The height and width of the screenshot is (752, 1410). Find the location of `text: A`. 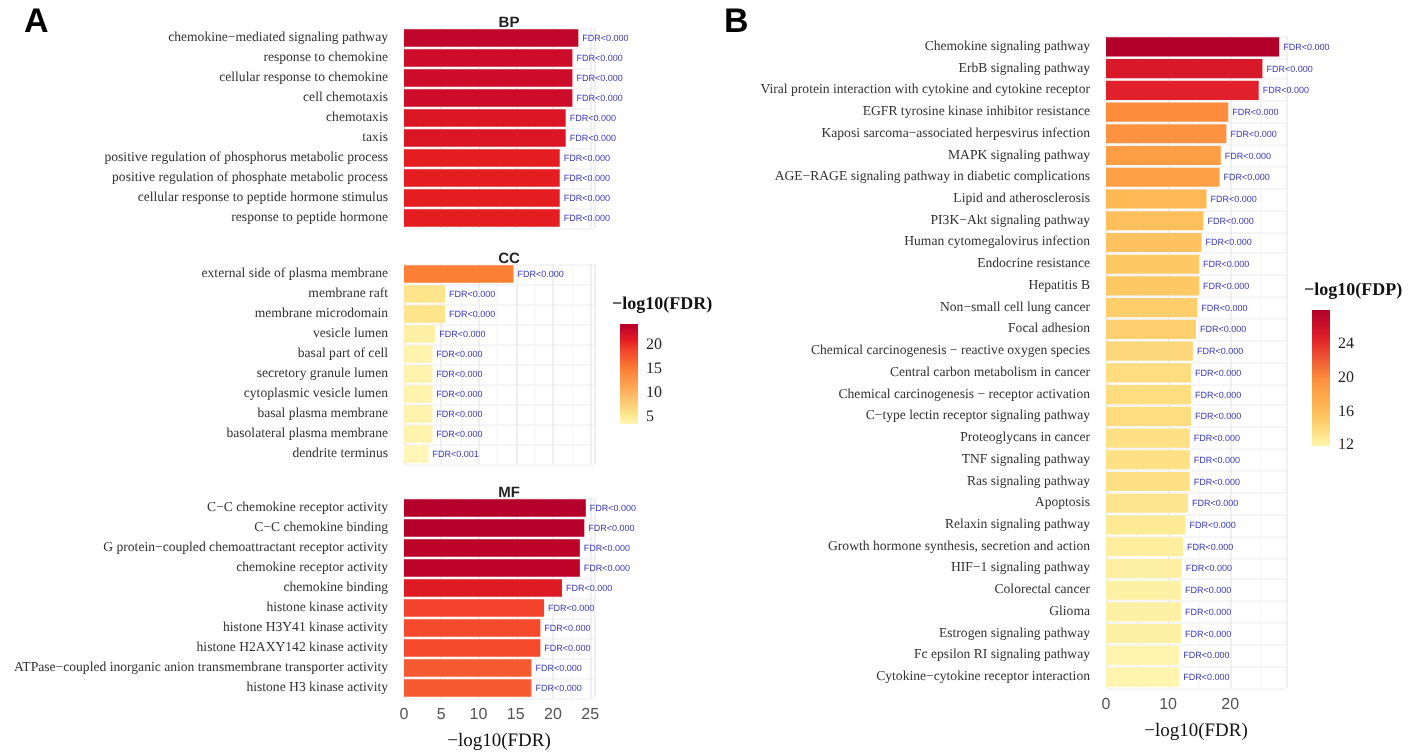

text: A is located at coordinates (36, 21).